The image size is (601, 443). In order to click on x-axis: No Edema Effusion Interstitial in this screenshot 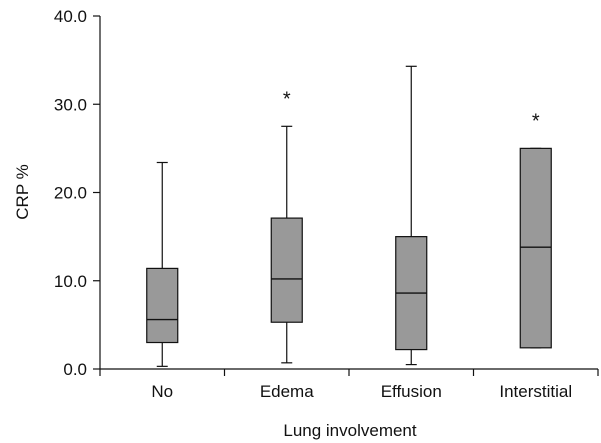, I will do `click(349, 384)`.